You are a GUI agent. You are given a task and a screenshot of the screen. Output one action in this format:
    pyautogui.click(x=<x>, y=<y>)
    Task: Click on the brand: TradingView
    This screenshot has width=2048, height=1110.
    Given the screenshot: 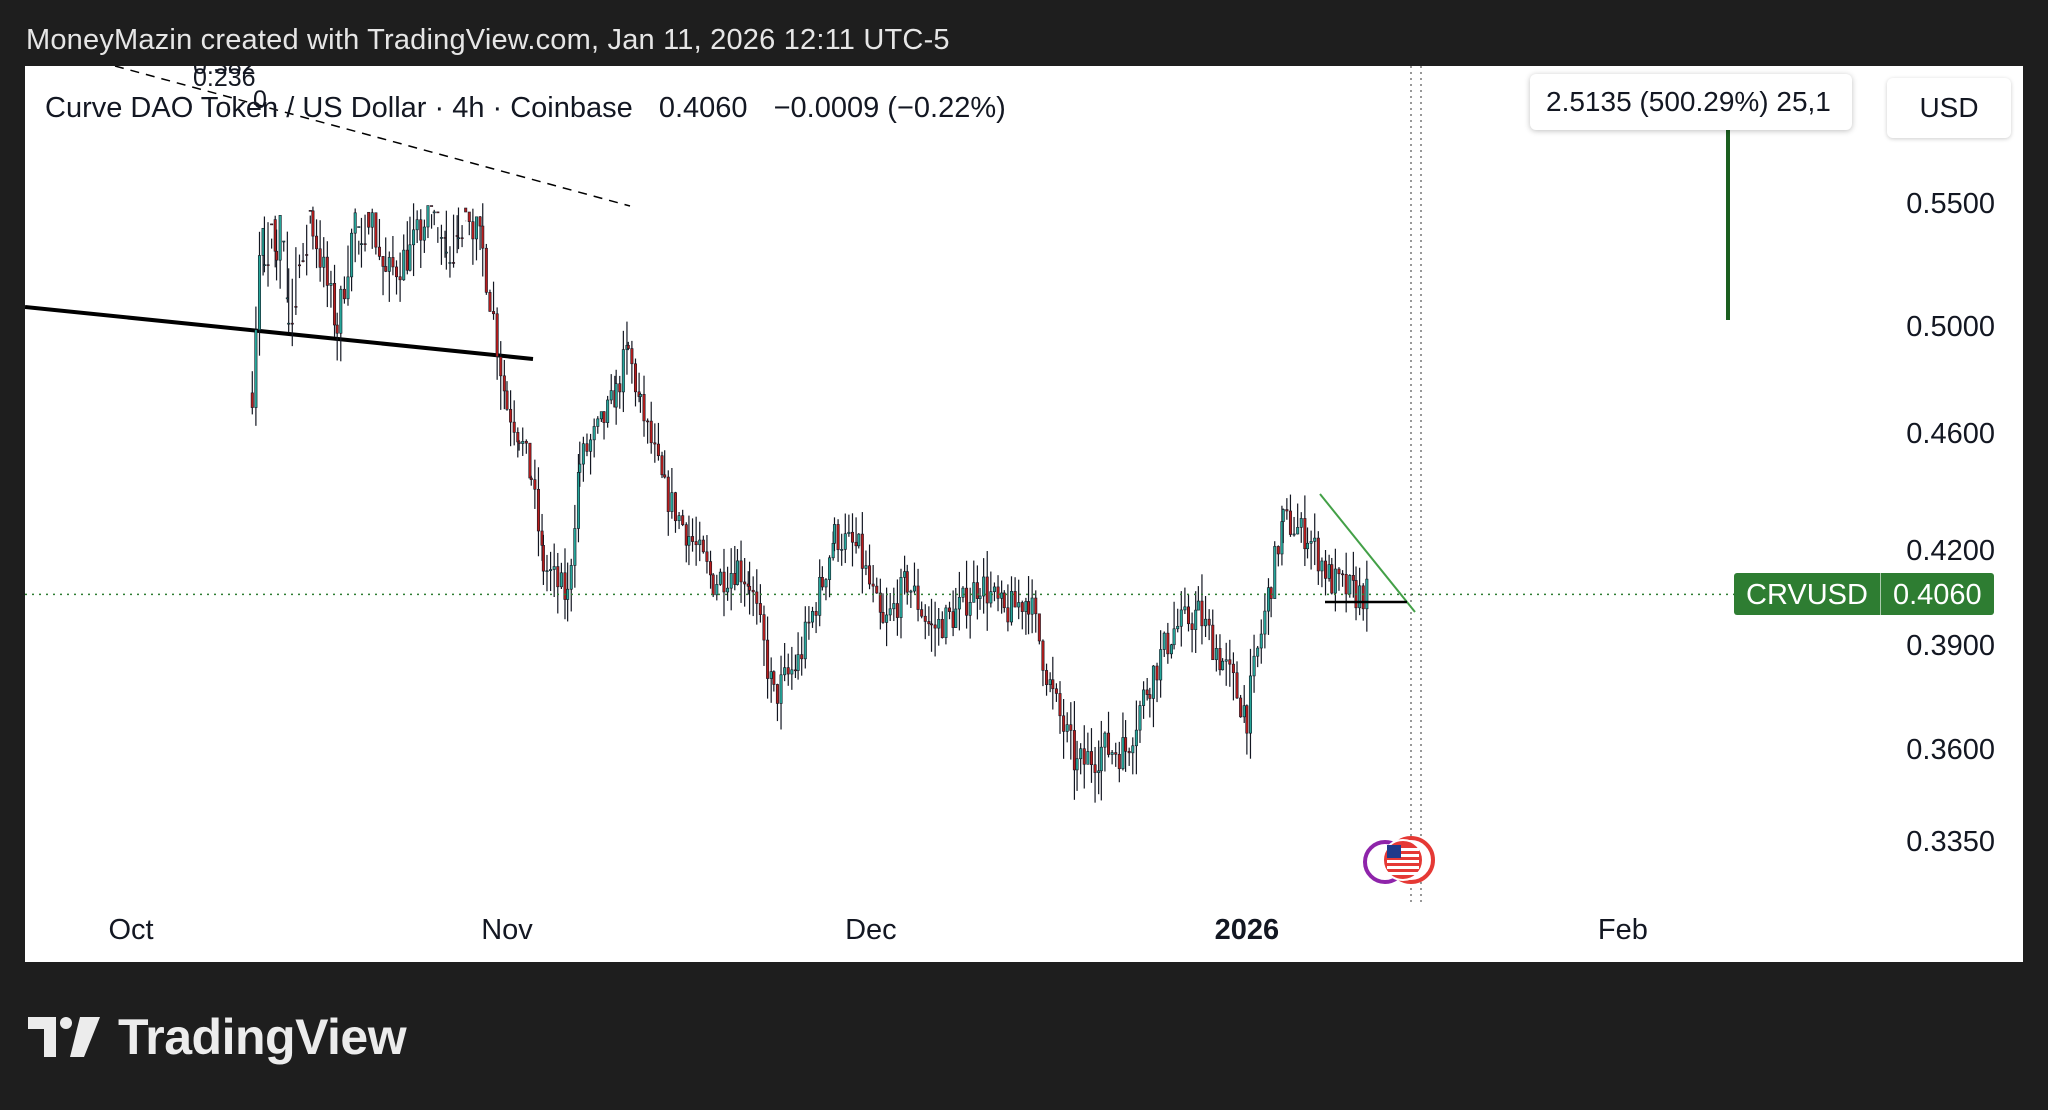 What is the action you would take?
    pyautogui.click(x=217, y=1037)
    